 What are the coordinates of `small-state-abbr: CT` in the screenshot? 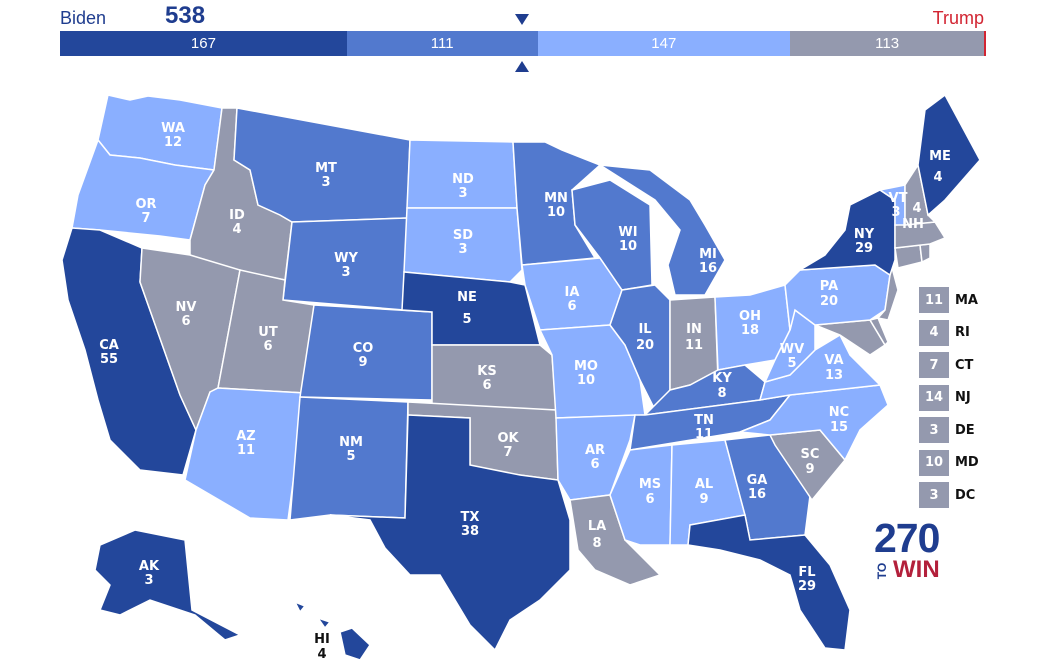 It's located at (964, 365).